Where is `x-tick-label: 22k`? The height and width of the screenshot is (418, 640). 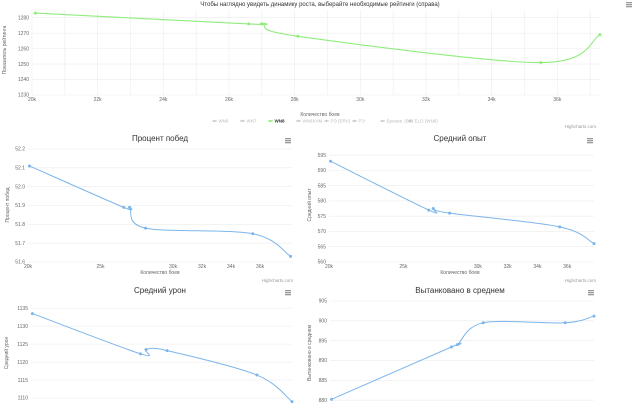
x-tick-label: 22k is located at coordinates (98, 100).